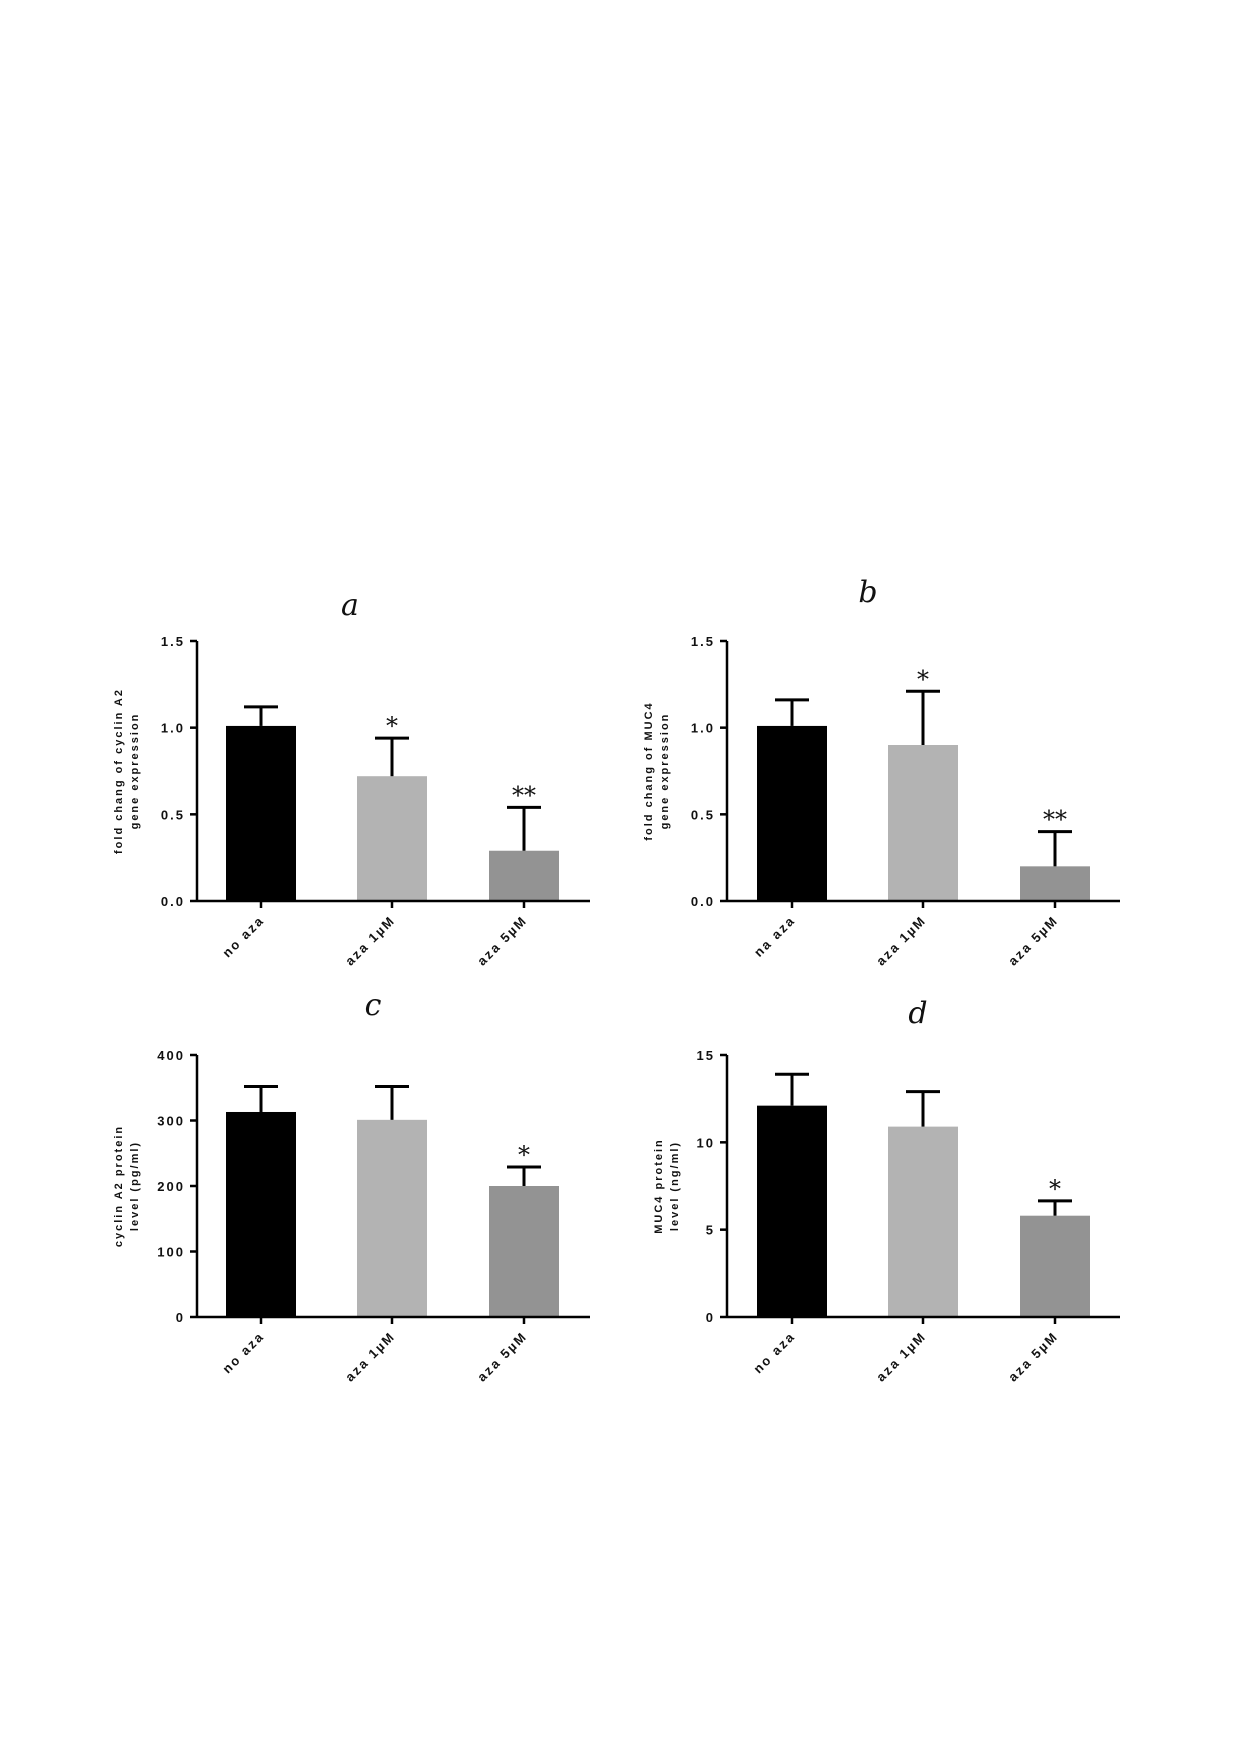 The height and width of the screenshot is (1754, 1240). Describe the element at coordinates (373, 1005) in the screenshot. I see `panel-title: c` at that location.